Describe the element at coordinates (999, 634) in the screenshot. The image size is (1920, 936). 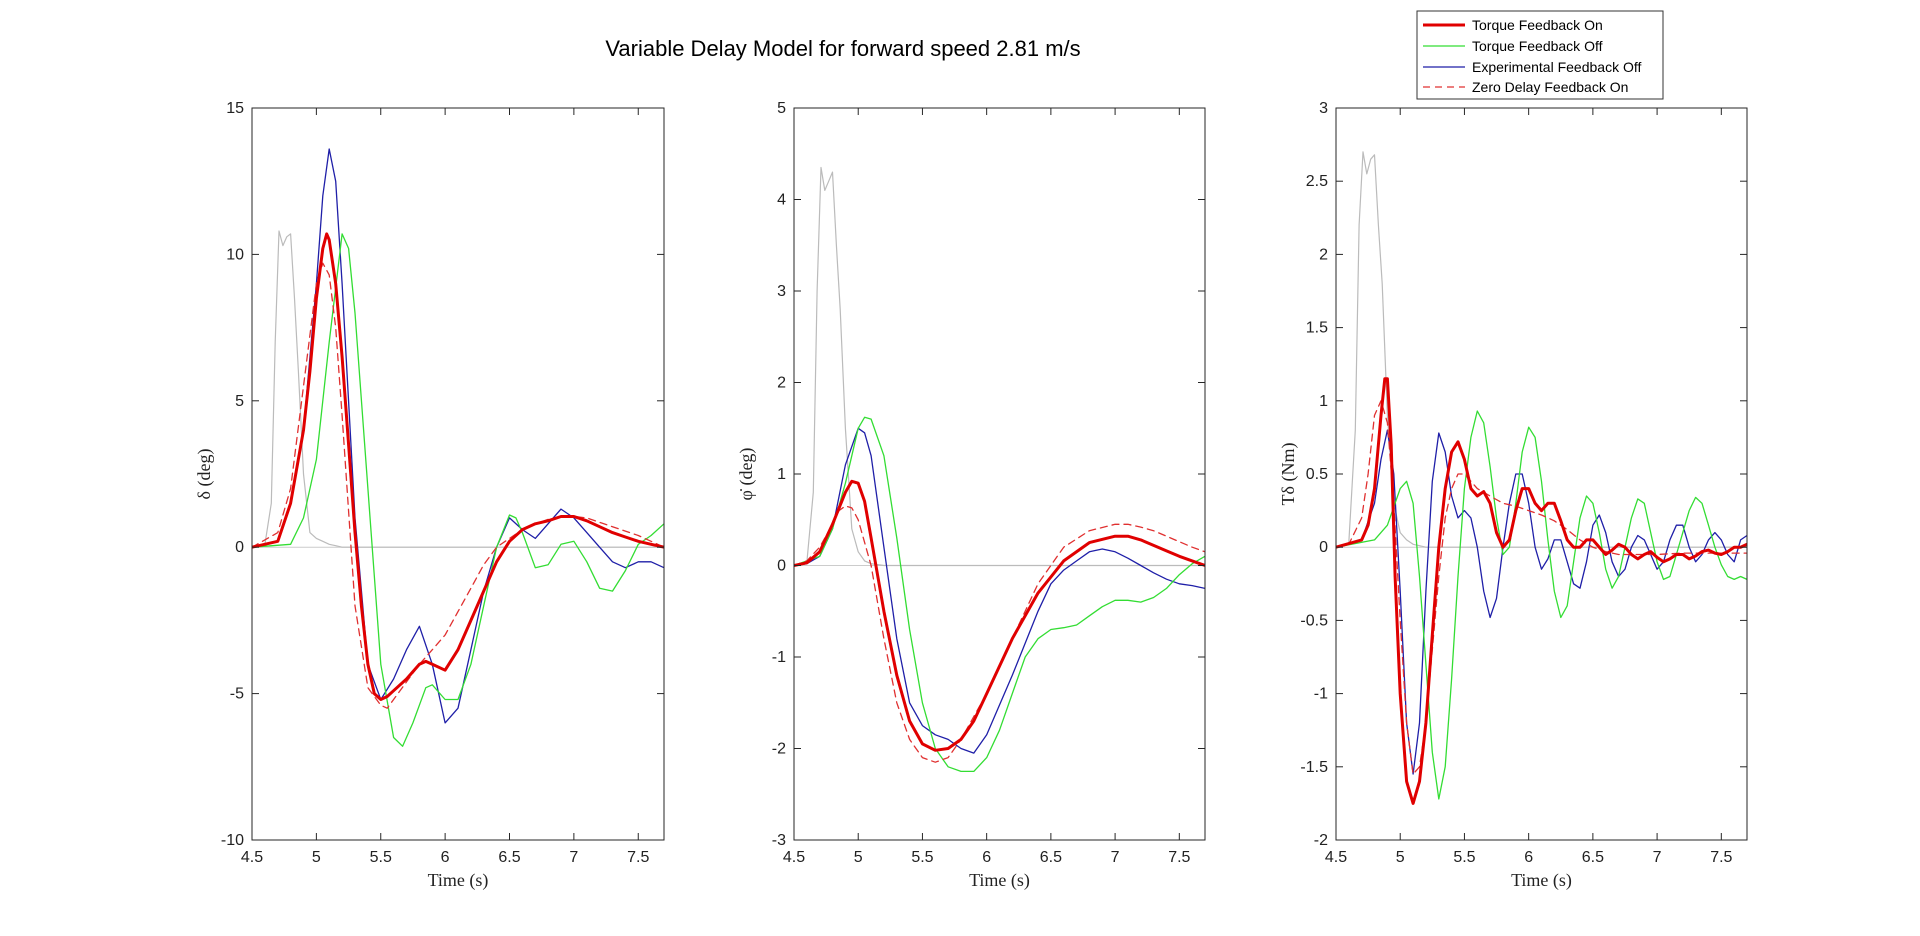
I see `series-zero-delay-feedback-on-roll-rate` at that location.